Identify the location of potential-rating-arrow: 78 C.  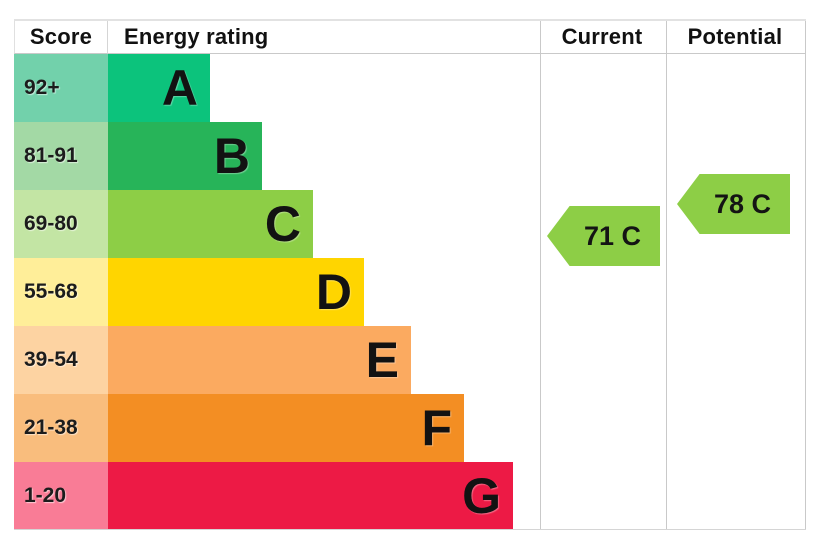
(733, 204).